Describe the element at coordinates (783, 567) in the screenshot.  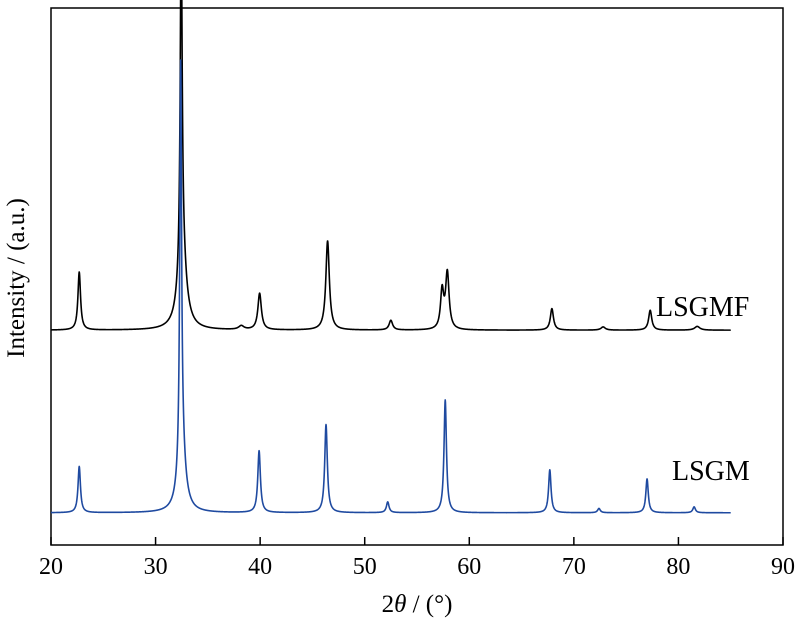
I see `x-tick-label: 90` at that location.